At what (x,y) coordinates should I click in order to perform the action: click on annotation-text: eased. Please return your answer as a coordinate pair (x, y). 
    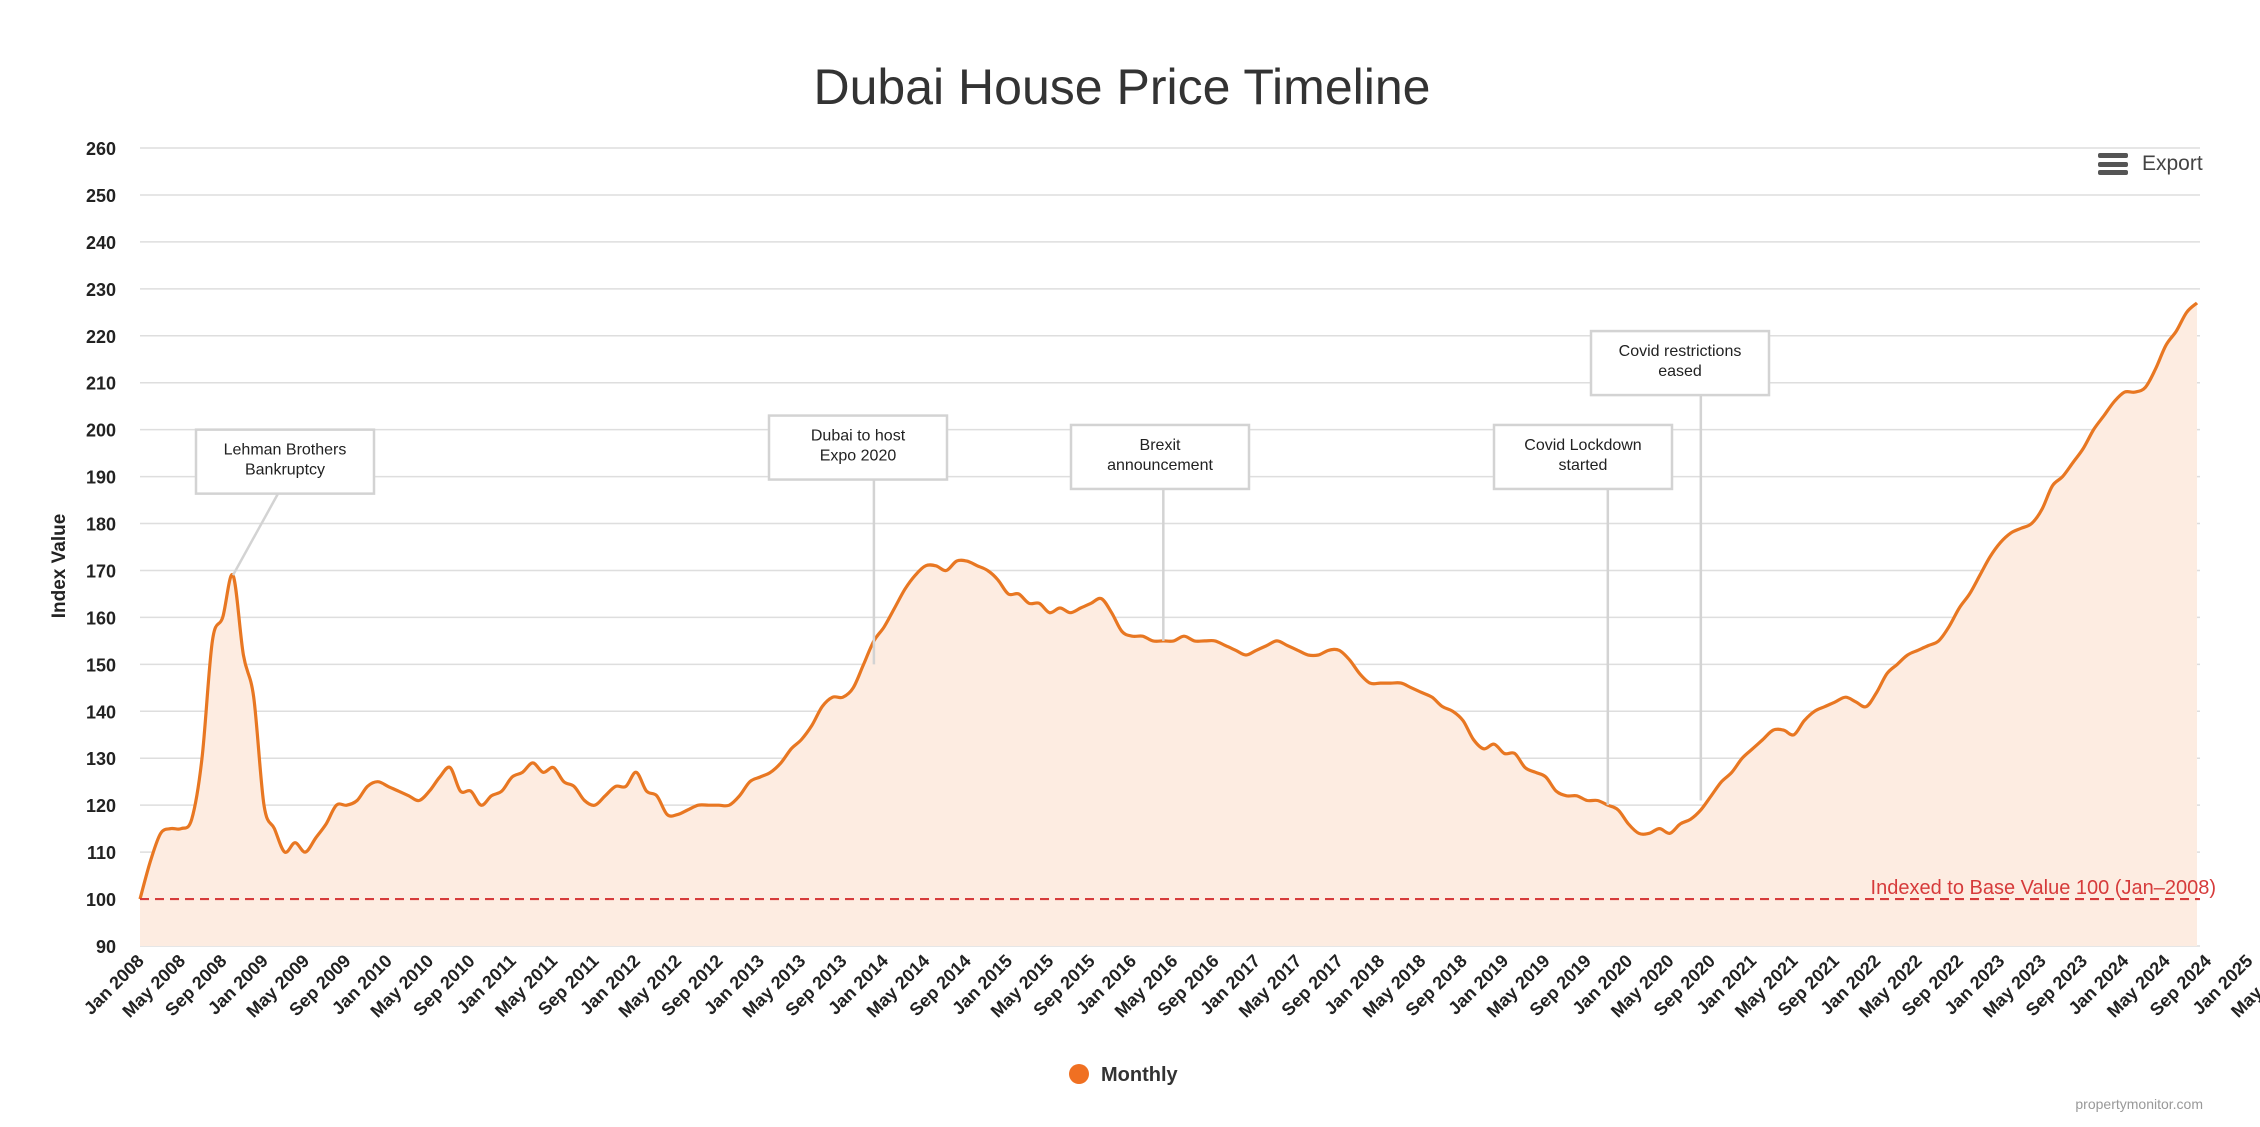
    Looking at the image, I should click on (1680, 371).